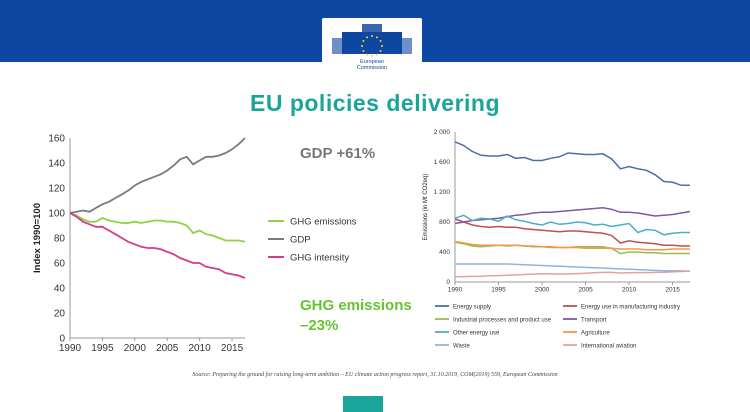  Describe the element at coordinates (56, 138) in the screenshot. I see `y-tick-label: 160` at that location.